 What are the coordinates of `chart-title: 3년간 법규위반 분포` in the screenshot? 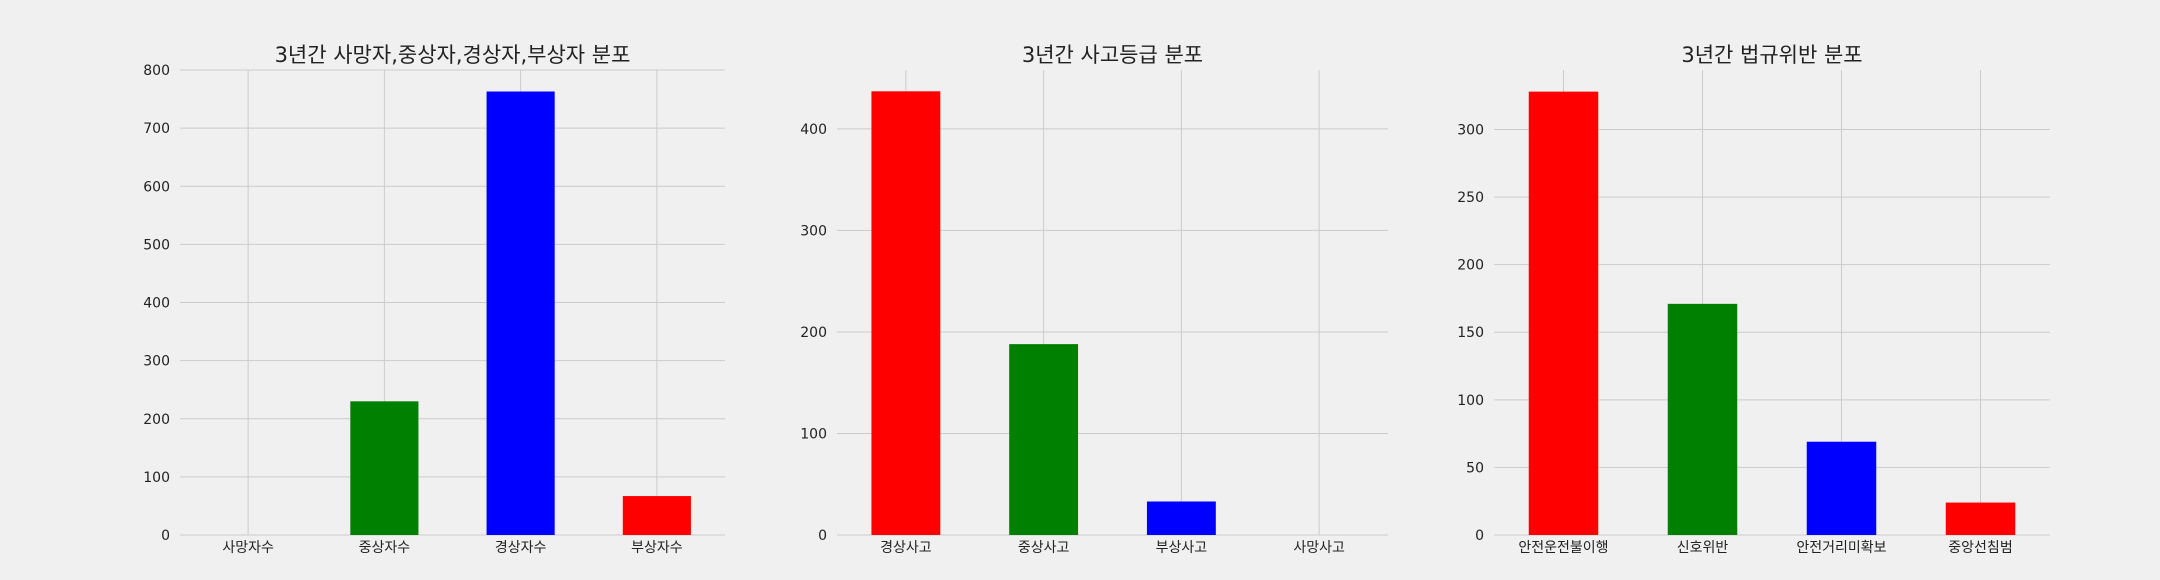 It's located at (1771, 55).